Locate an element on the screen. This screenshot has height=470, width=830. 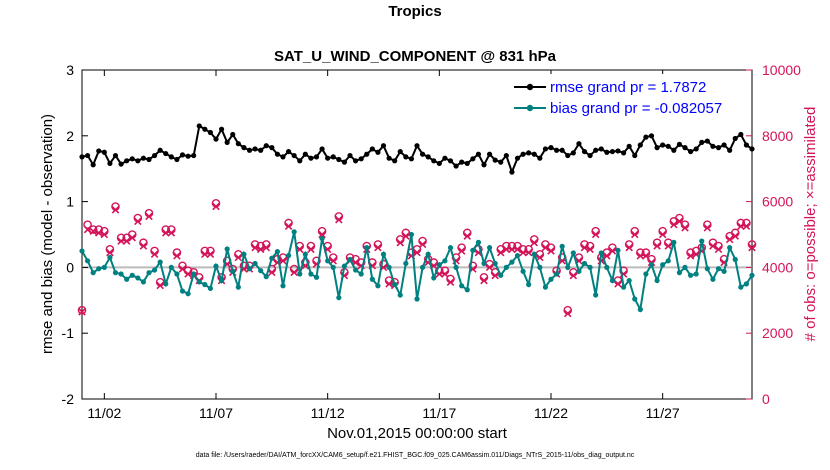
x-tick-label: 11/07 is located at coordinates (216, 413).